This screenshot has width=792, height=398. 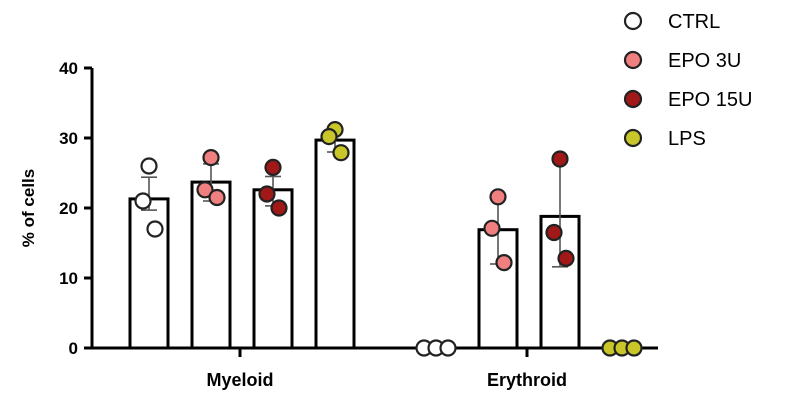 What do you see at coordinates (68, 68) in the screenshot?
I see `y-tick-label: 40` at bounding box center [68, 68].